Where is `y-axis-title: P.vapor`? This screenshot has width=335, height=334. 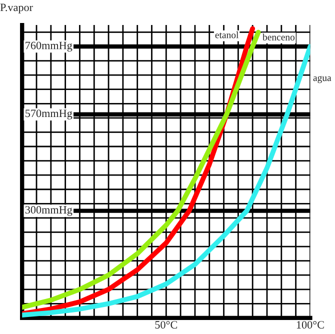 y-axis-title: P.vapor is located at coordinates (16, 9).